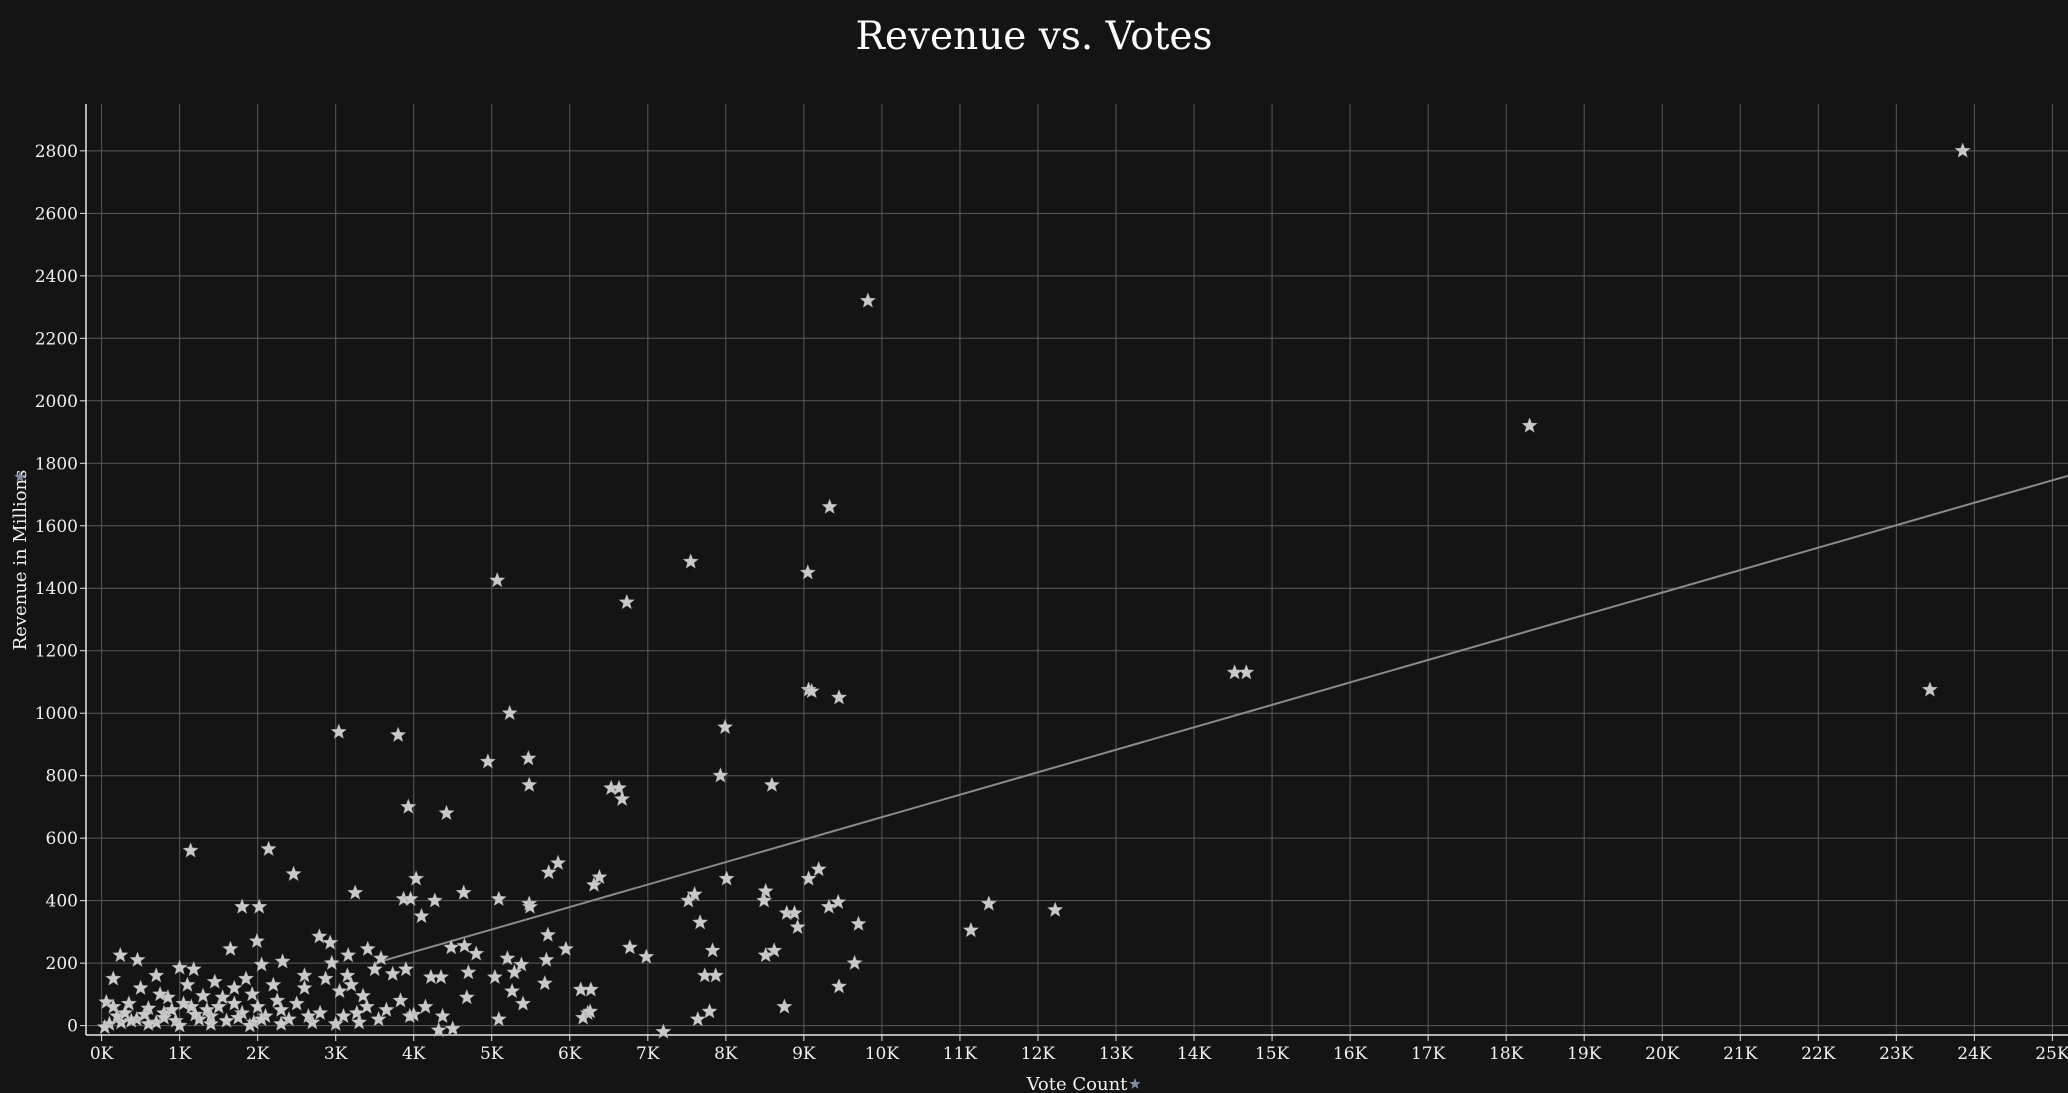 The image size is (2068, 1093). I want to click on pin-icon, so click(1135, 1083).